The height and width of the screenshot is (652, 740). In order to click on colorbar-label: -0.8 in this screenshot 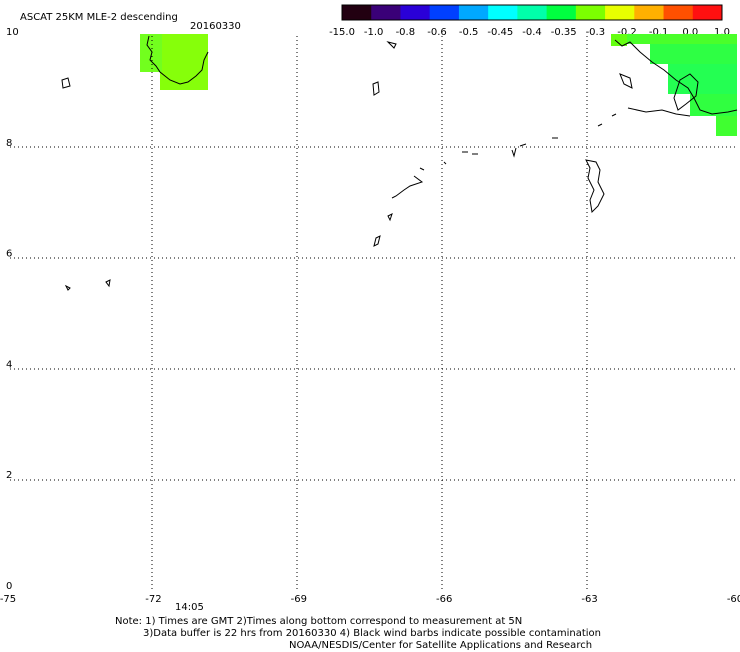, I will do `click(406, 32)`.